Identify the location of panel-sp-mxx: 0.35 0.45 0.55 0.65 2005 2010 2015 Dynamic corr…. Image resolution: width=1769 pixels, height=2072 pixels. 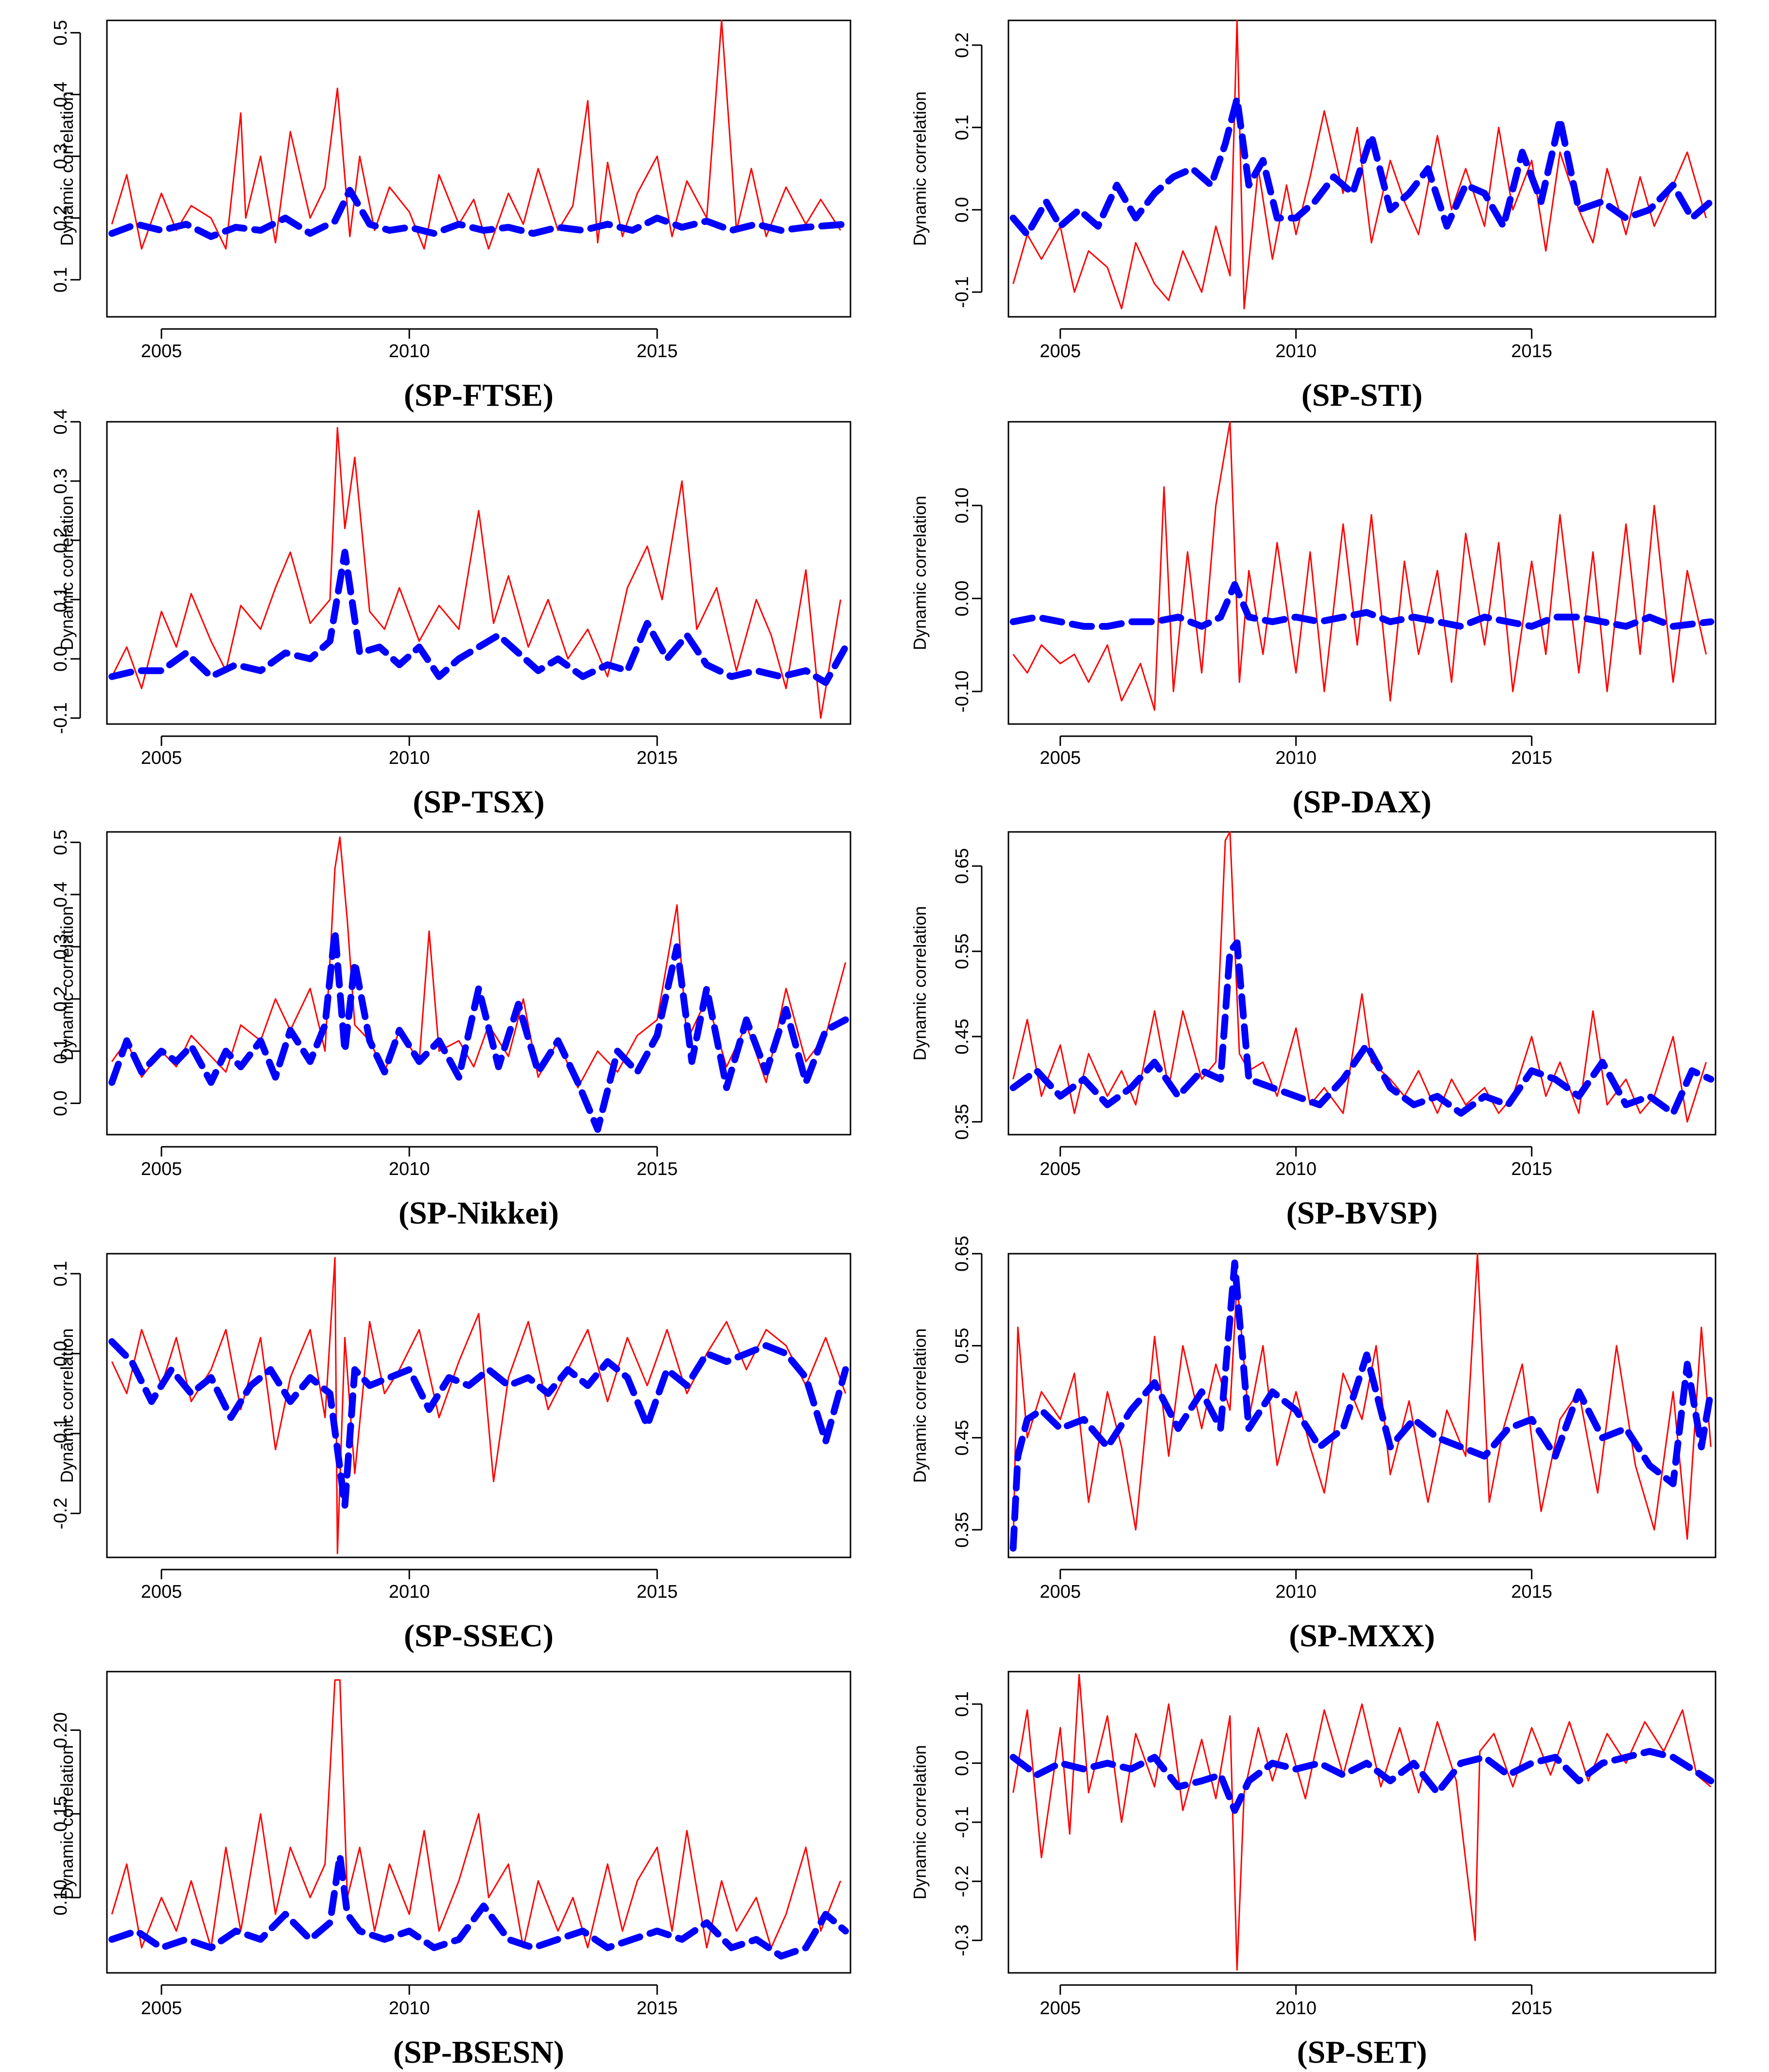
(1313, 1445).